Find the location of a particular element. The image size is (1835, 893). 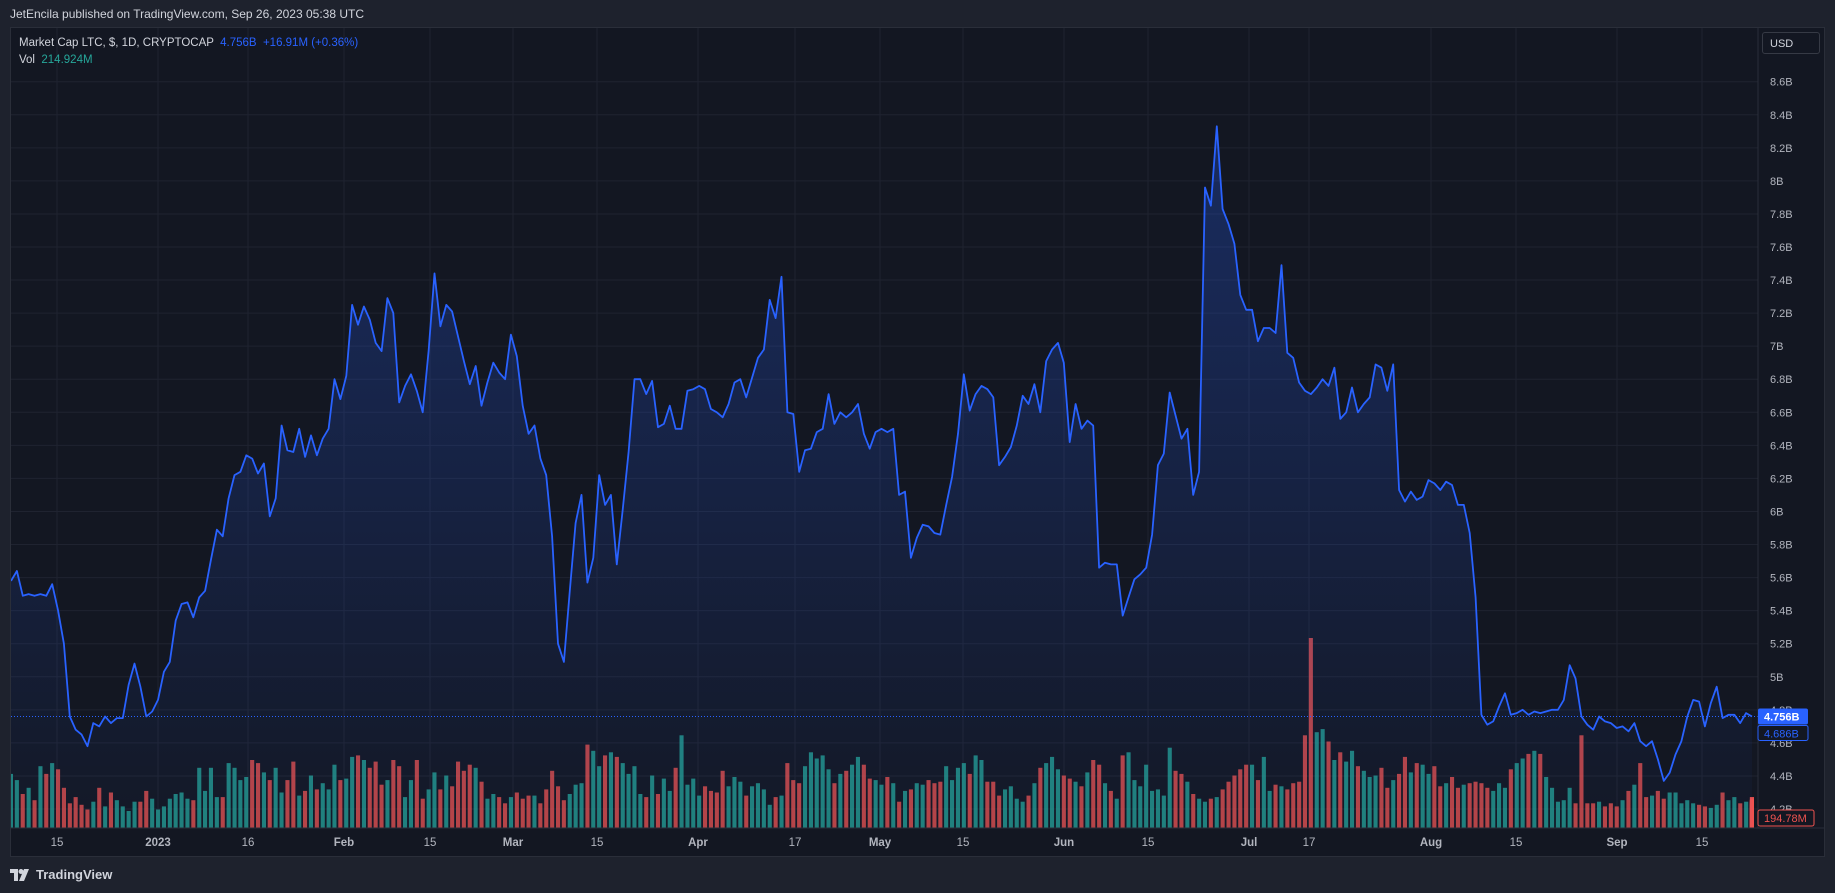

tradingview-logo: TradingView is located at coordinates (61, 874).